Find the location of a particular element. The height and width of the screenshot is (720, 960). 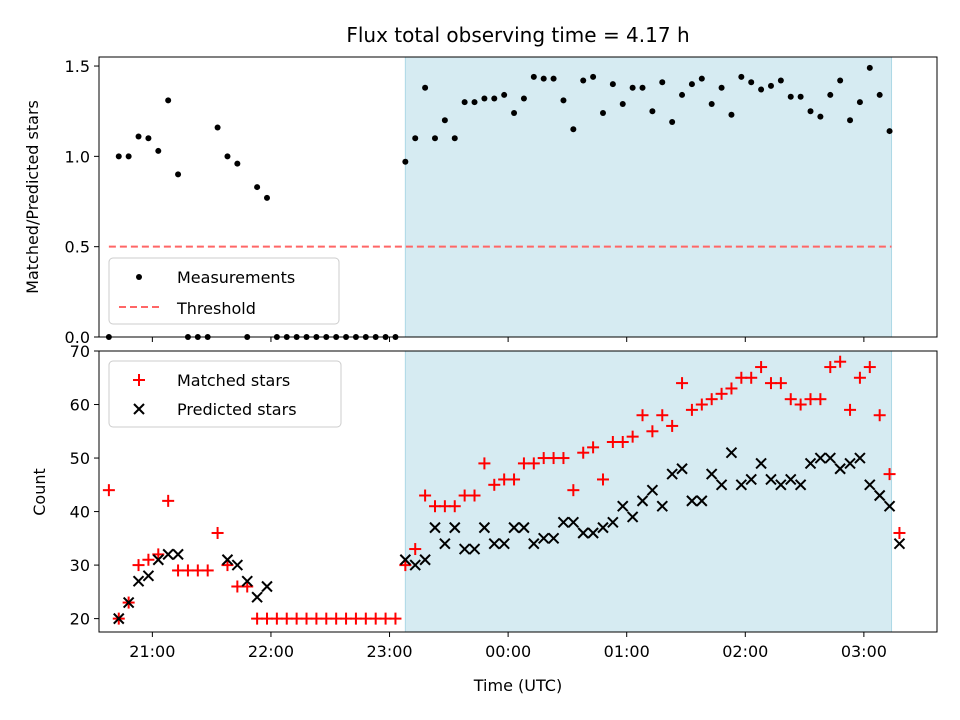

legend-matched-label: Matched stars is located at coordinates (233, 380).